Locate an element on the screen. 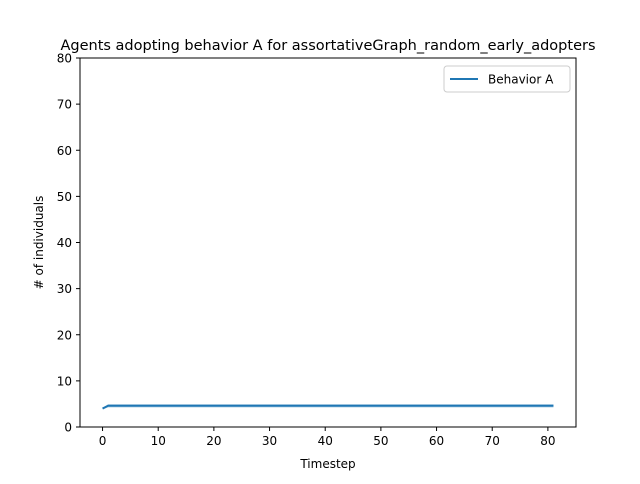 The image size is (640, 484). x-axis-ticks: 0 10 20 30 40 50 60 70 80 is located at coordinates (327, 437).